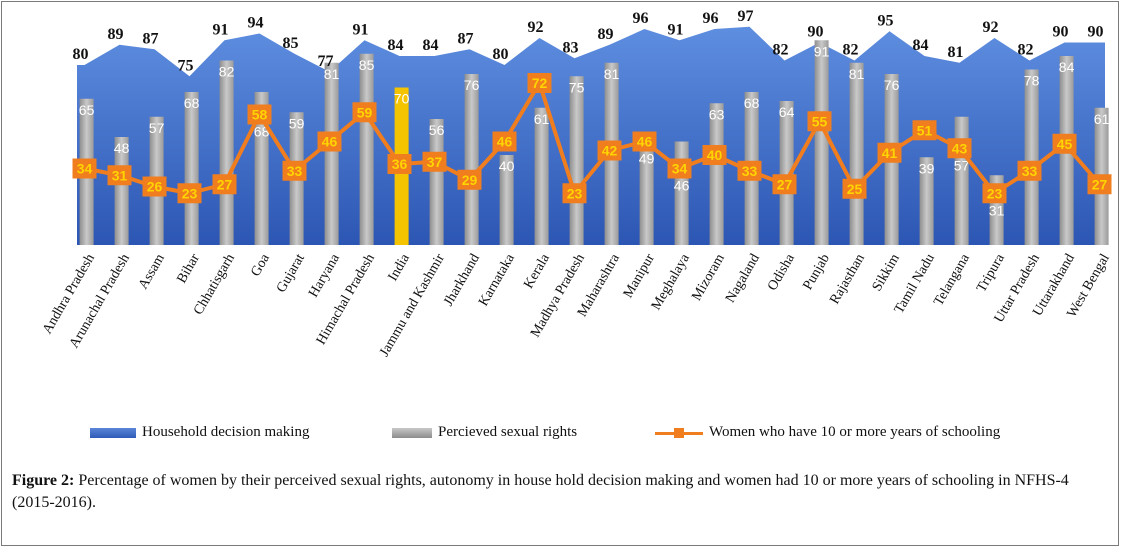 This screenshot has width=1122, height=549. I want to click on caption-label: Figure 2:, so click(43, 480).